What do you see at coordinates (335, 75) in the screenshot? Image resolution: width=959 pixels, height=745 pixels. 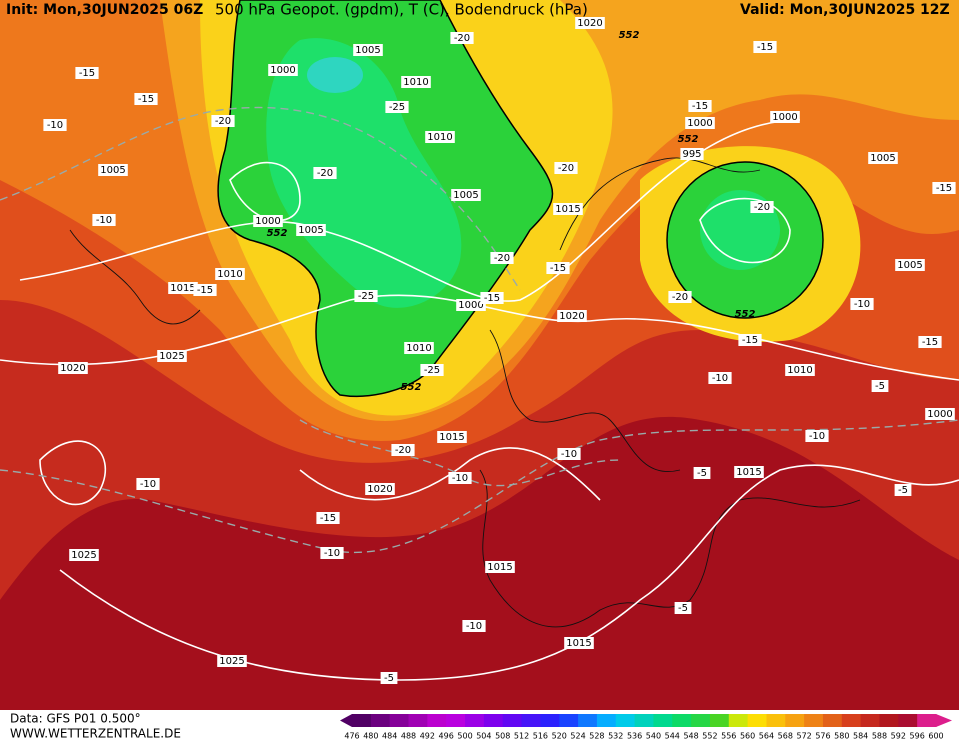 I see `low-height-minimum` at bounding box center [335, 75].